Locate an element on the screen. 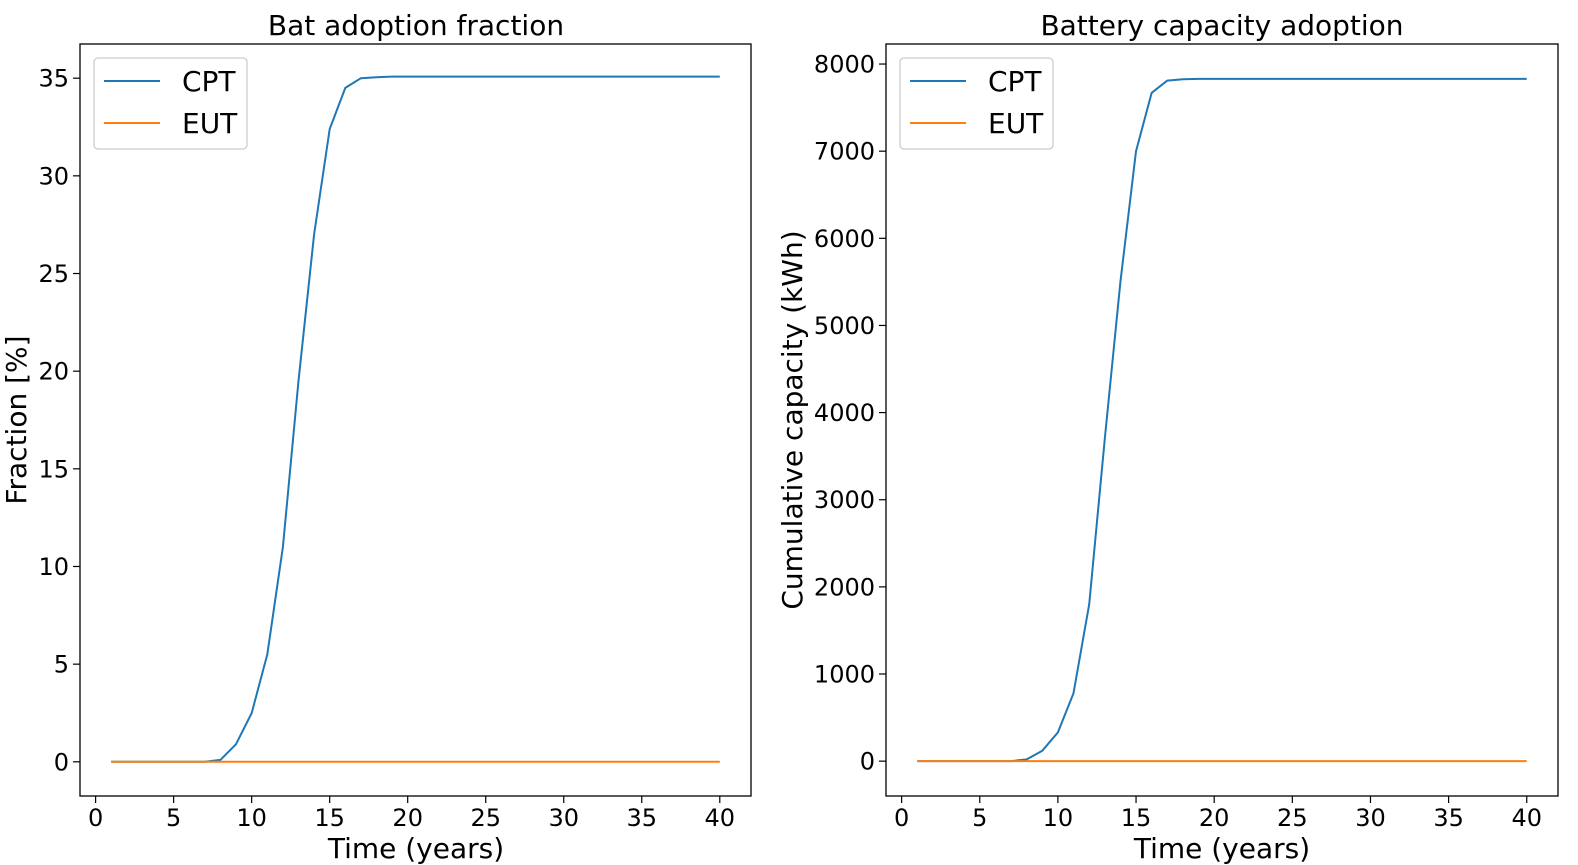 The image size is (1578, 865). y-axis-label: Cumulative capacity (kWh) is located at coordinates (792, 419).